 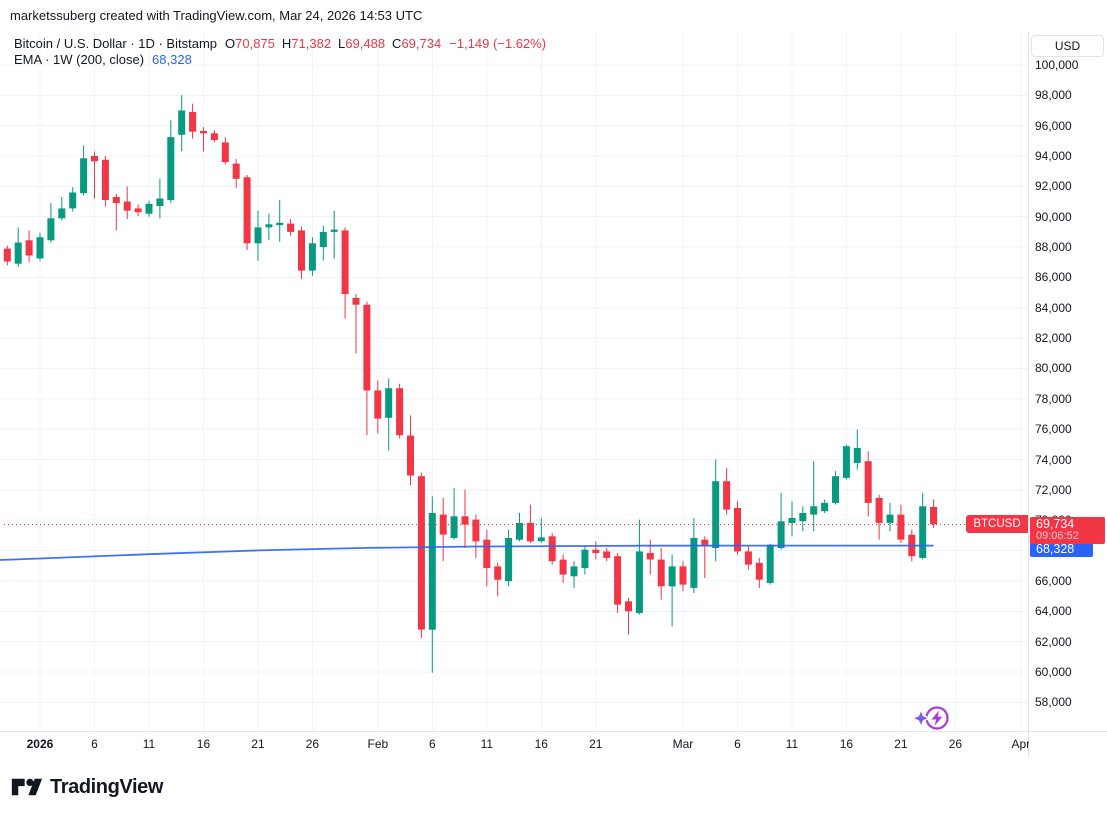 I want to click on currency-usd-button: USD, so click(x=1067, y=46).